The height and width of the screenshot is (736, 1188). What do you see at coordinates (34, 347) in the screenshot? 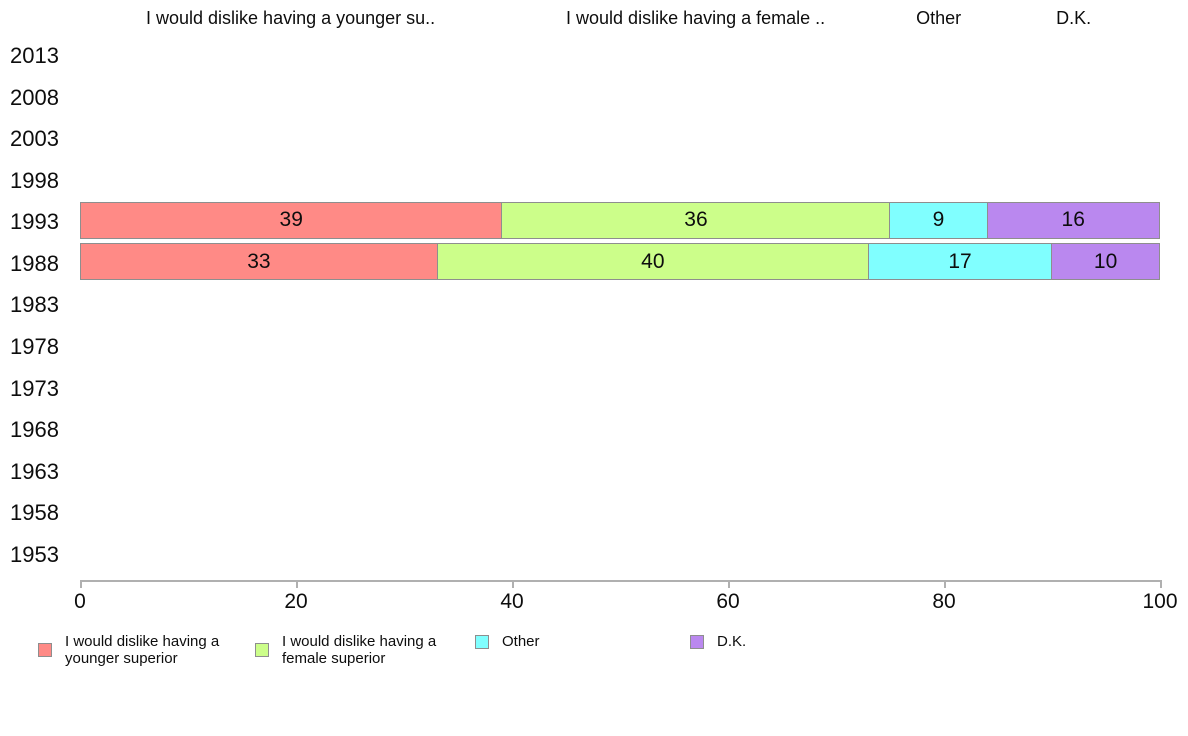
I see `y-axis-label: 1978` at bounding box center [34, 347].